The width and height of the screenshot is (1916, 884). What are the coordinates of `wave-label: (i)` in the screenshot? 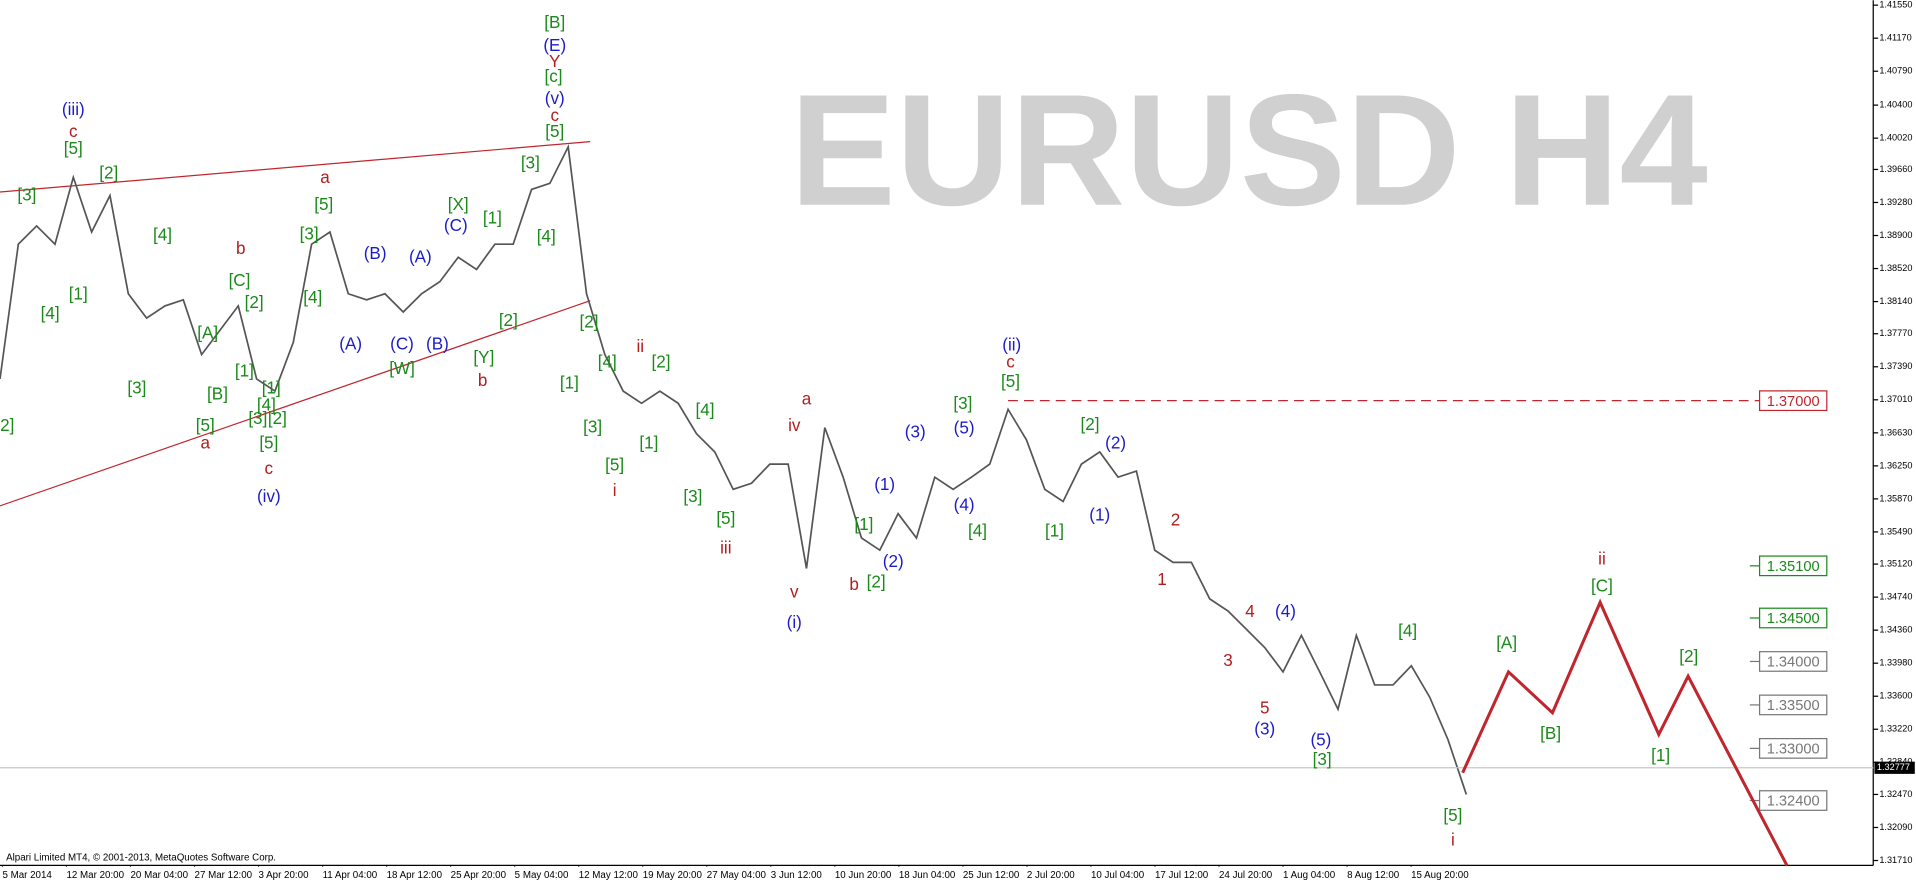 It's located at (794, 622).